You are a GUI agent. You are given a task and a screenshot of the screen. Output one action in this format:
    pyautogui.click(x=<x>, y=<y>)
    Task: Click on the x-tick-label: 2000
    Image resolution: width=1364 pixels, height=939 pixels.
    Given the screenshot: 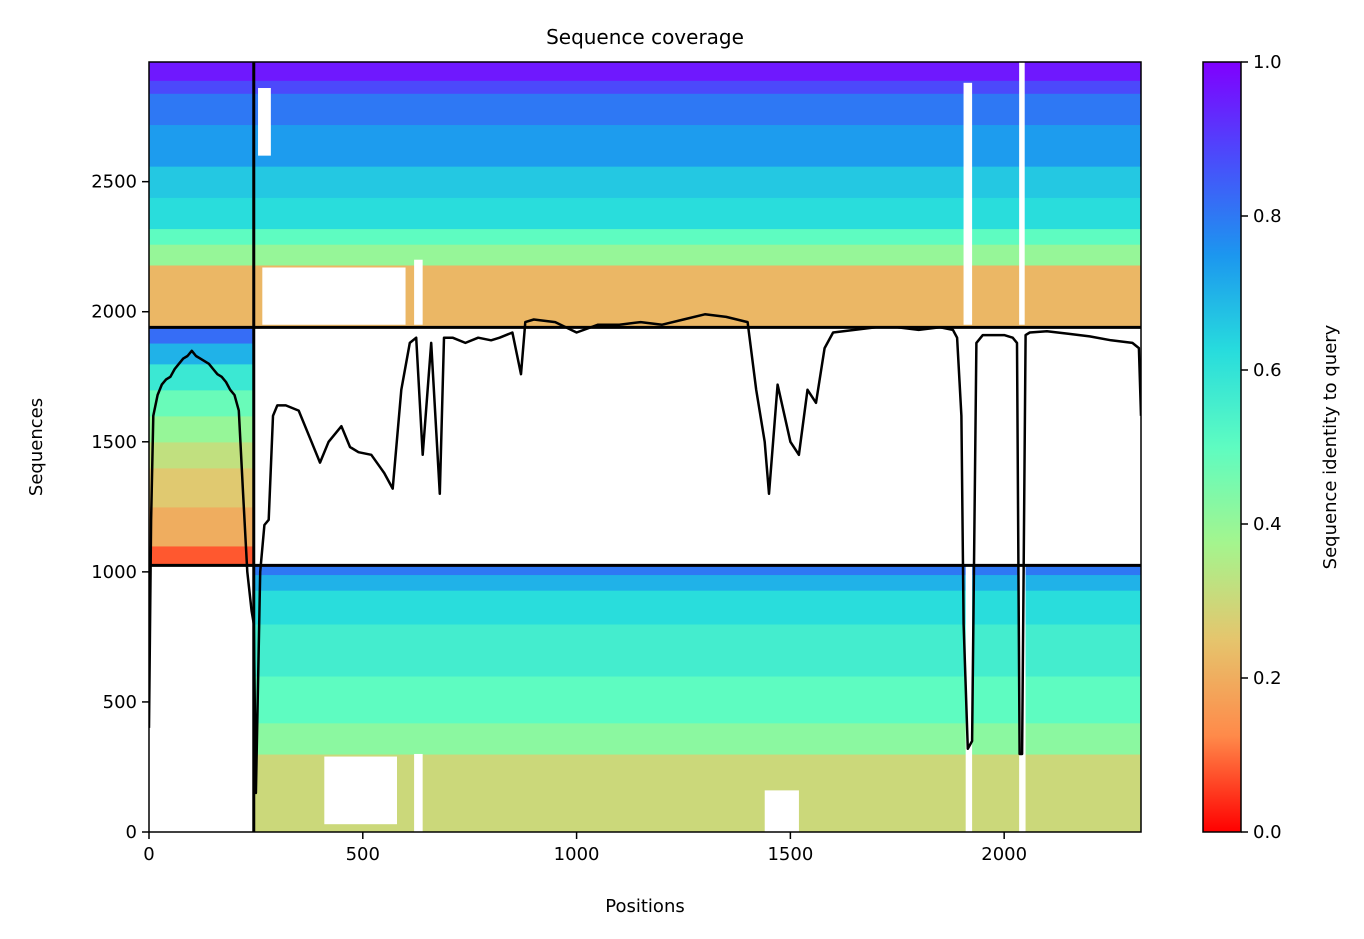 What is the action you would take?
    pyautogui.click(x=1004, y=854)
    